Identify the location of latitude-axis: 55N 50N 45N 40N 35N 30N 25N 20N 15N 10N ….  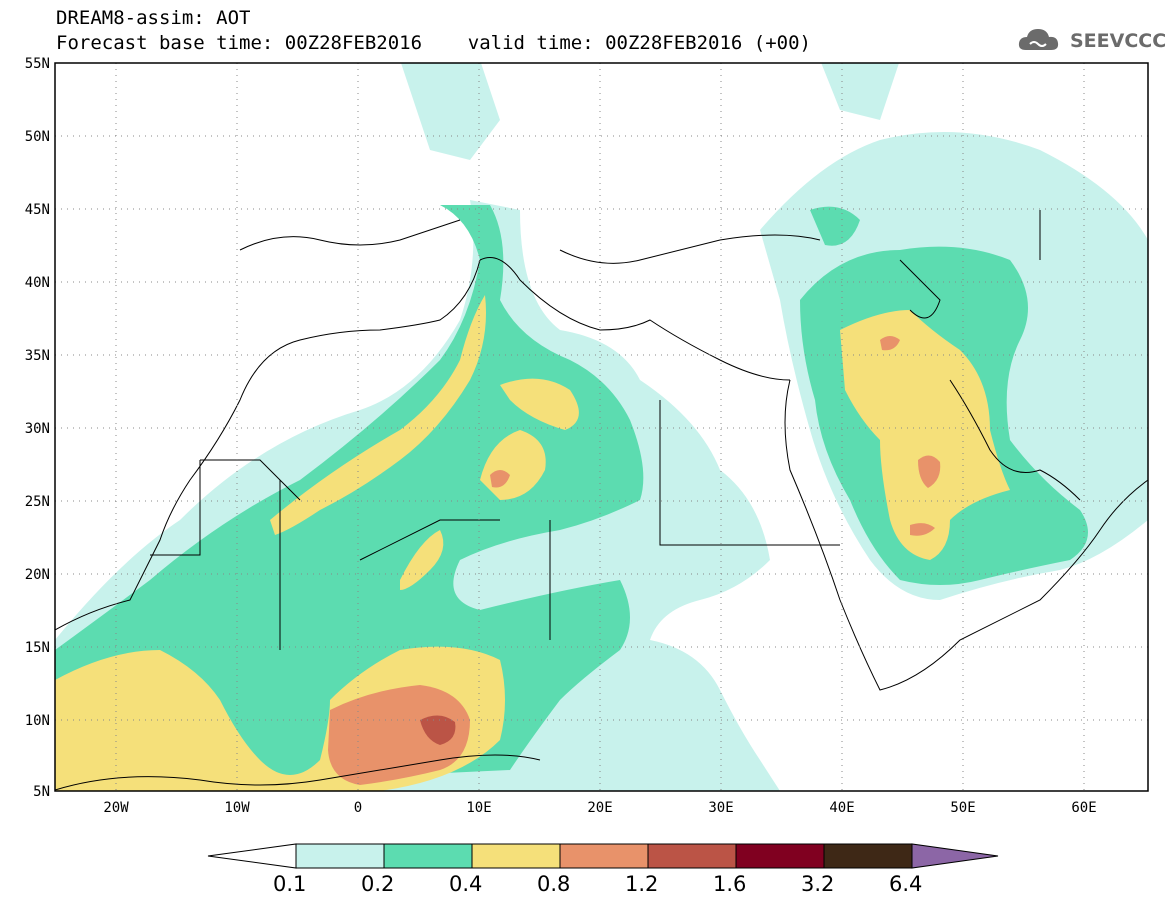
(37, 428).